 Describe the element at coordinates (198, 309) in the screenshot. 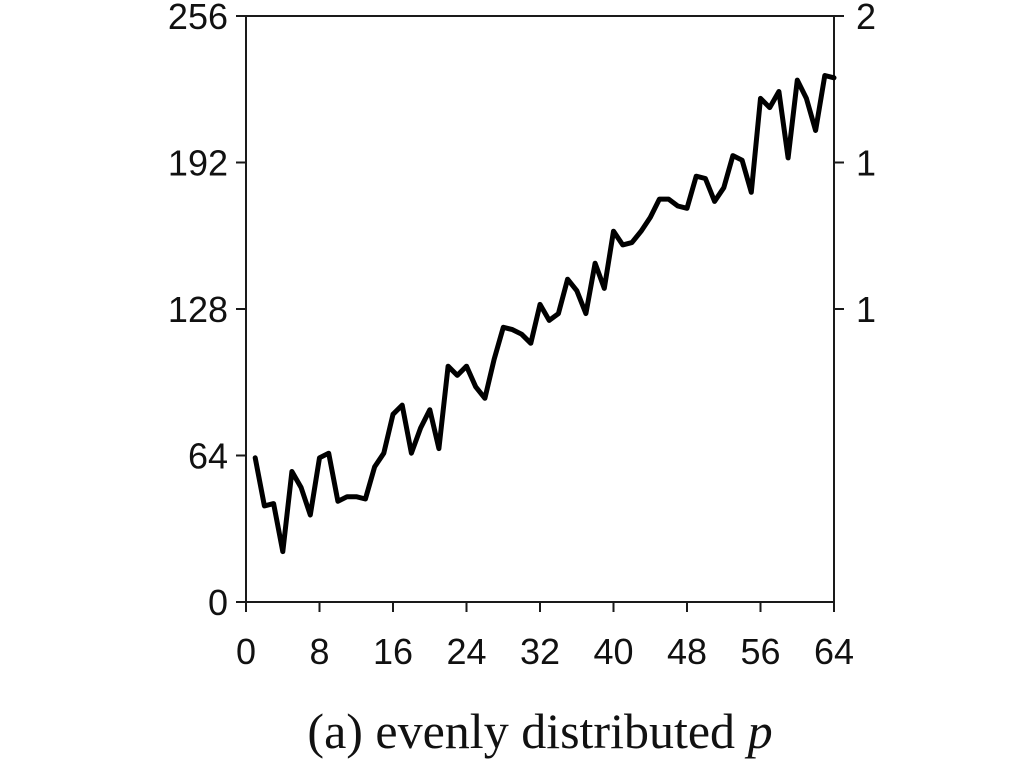

I see `y-tick-label: 128` at that location.